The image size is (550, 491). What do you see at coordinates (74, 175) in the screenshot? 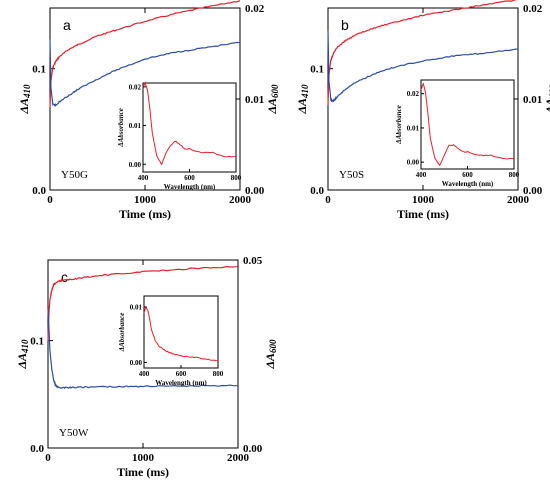
I see `sample-label: Y50G` at bounding box center [74, 175].